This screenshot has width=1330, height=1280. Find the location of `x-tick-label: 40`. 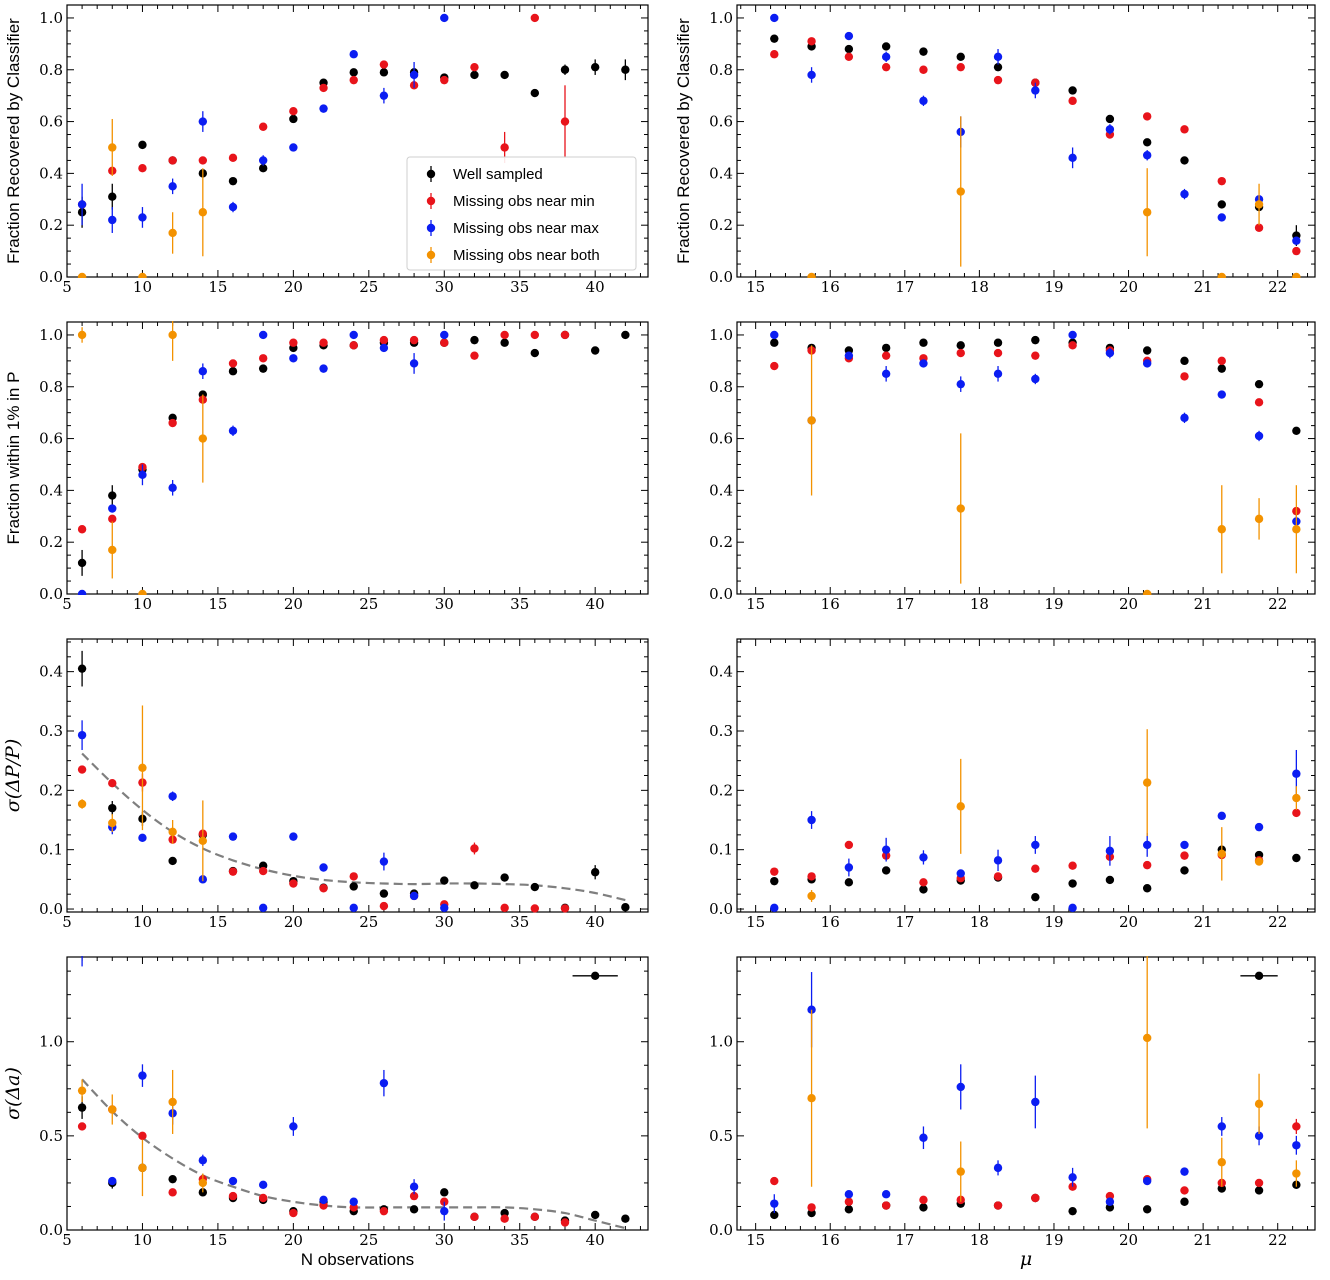

x-tick-label: 40 is located at coordinates (595, 604).